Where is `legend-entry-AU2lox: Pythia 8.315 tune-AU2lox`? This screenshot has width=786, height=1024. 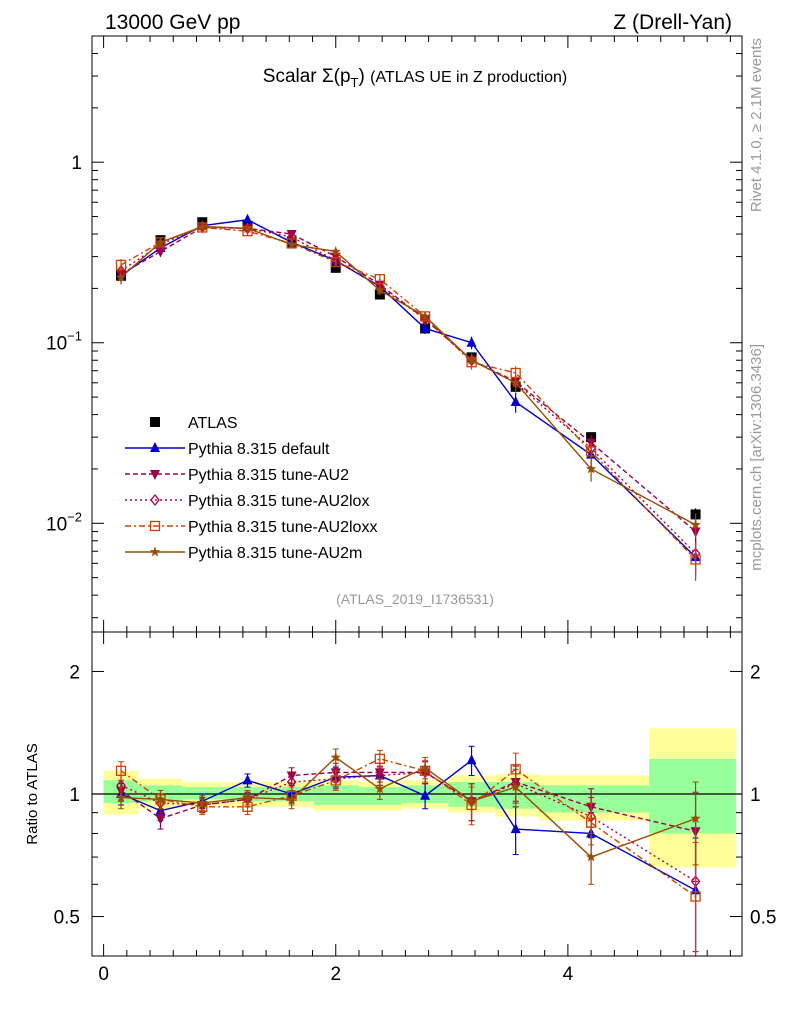 legend-entry-AU2lox: Pythia 8.315 tune-AU2lox is located at coordinates (247, 501).